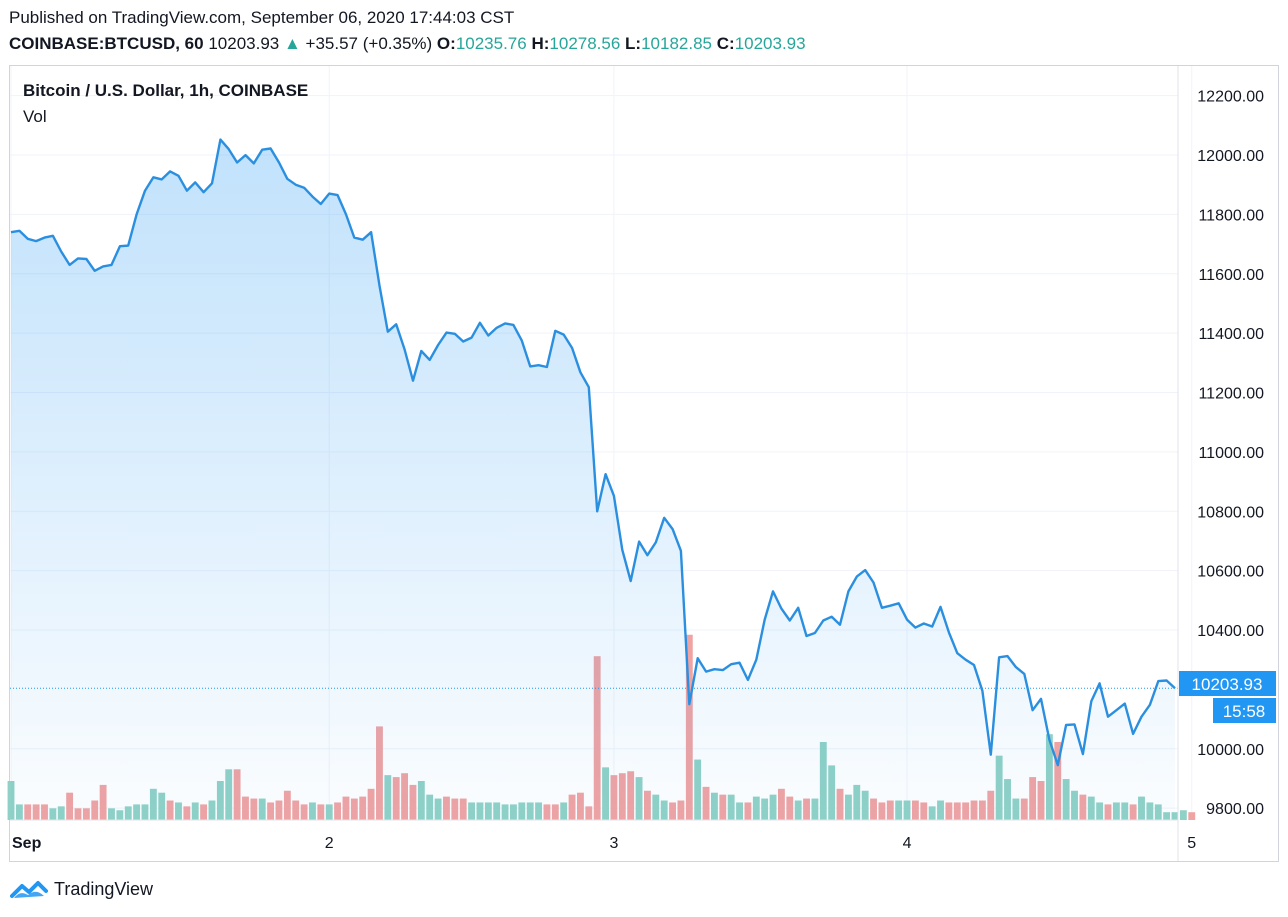  What do you see at coordinates (369, 43) in the screenshot?
I see `price-change: +35.57 (+0.35%)` at bounding box center [369, 43].